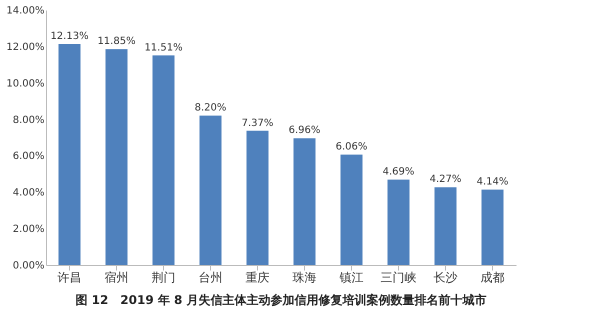  I want to click on y-tick-label: 2.00%, so click(28, 230).